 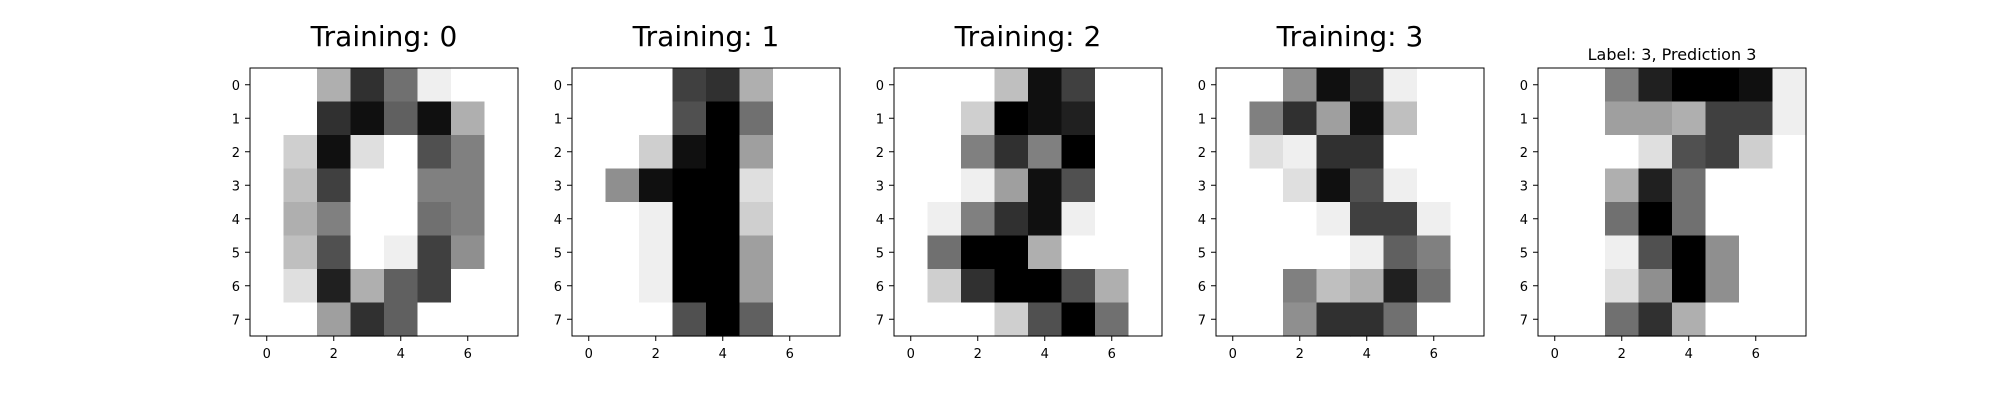 What do you see at coordinates (1202, 220) in the screenshot?
I see `y-tick-label: 4` at bounding box center [1202, 220].